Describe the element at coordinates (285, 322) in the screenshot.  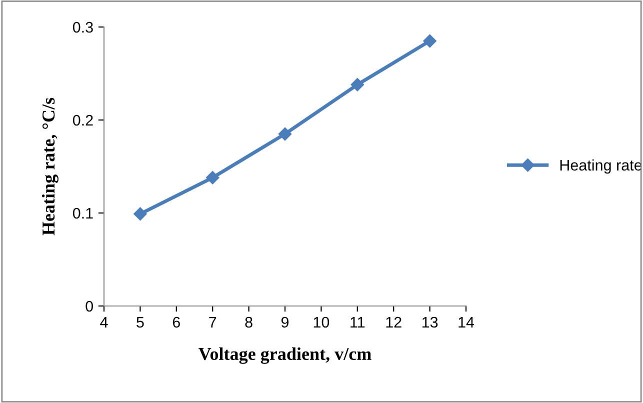
I see `x-tick-label: 9` at that location.